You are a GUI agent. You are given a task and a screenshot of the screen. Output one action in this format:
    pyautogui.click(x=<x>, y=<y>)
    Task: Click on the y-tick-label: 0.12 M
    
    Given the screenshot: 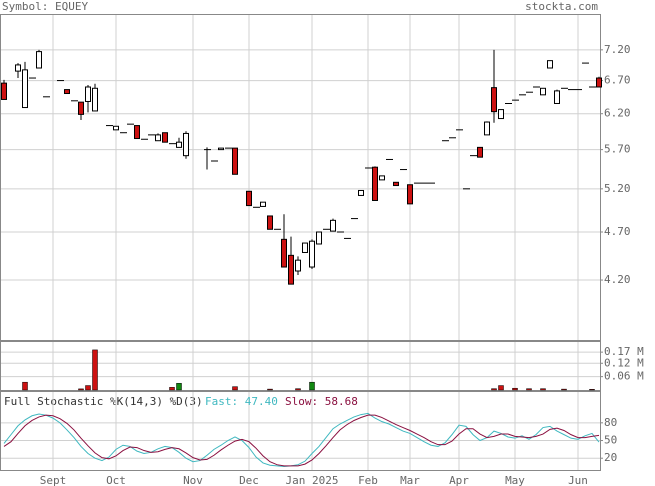 What is the action you would take?
    pyautogui.click(x=624, y=362)
    